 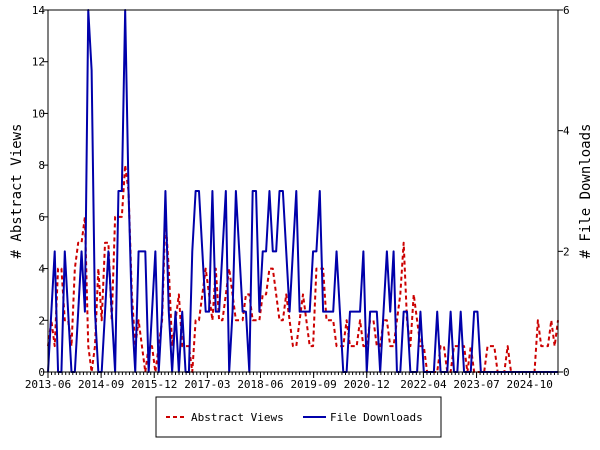 What do you see at coordinates (529, 384) in the screenshot?
I see `x-tick-label: 2024-10` at bounding box center [529, 384].